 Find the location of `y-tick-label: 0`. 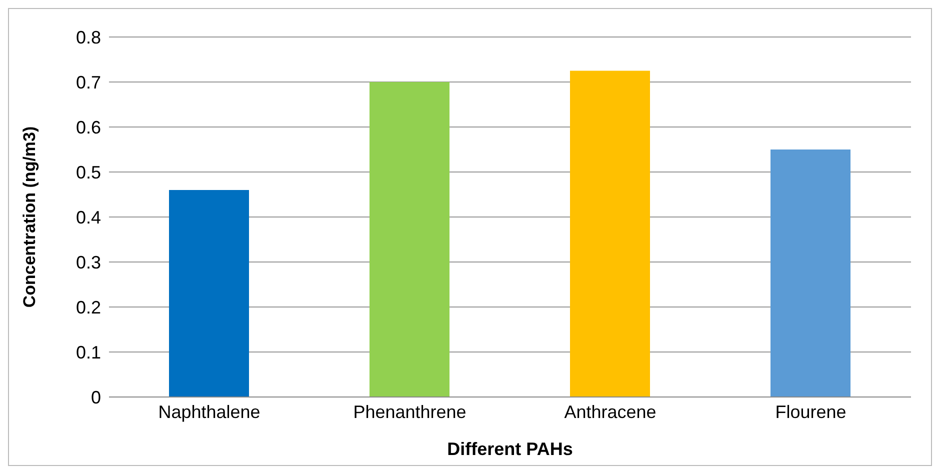

y-tick-label: 0 is located at coordinates (95, 397).